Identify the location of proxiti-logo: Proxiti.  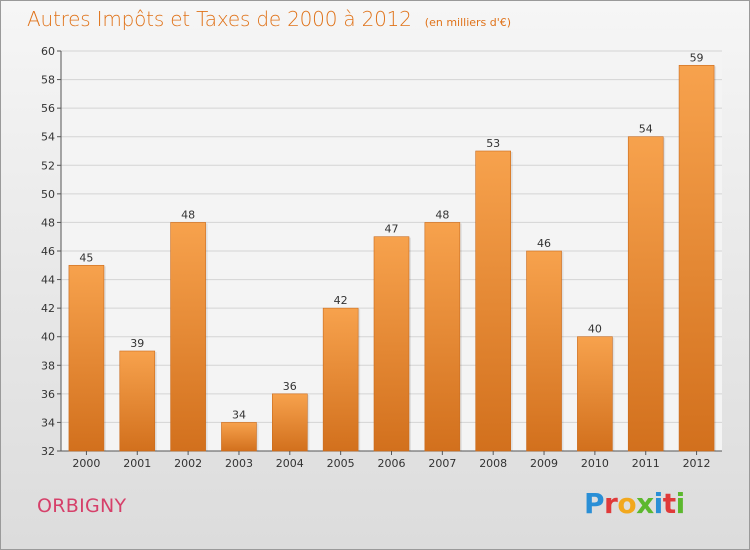
(634, 503).